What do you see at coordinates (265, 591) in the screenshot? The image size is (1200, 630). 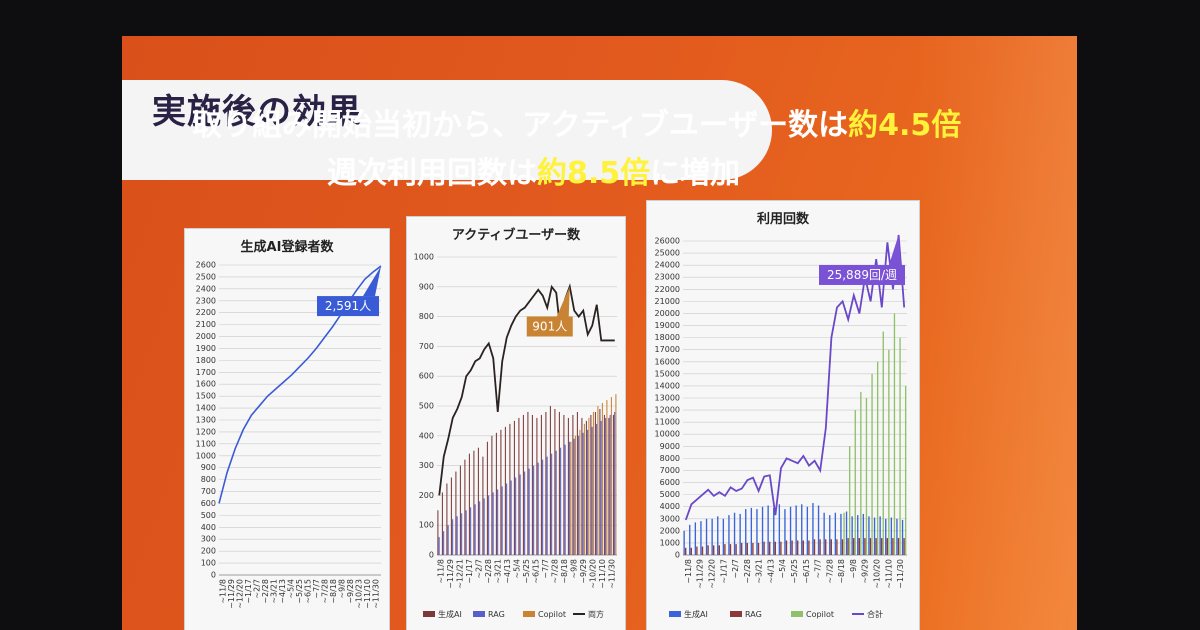 I see `x-tick-label: ~2/28` at bounding box center [265, 591].